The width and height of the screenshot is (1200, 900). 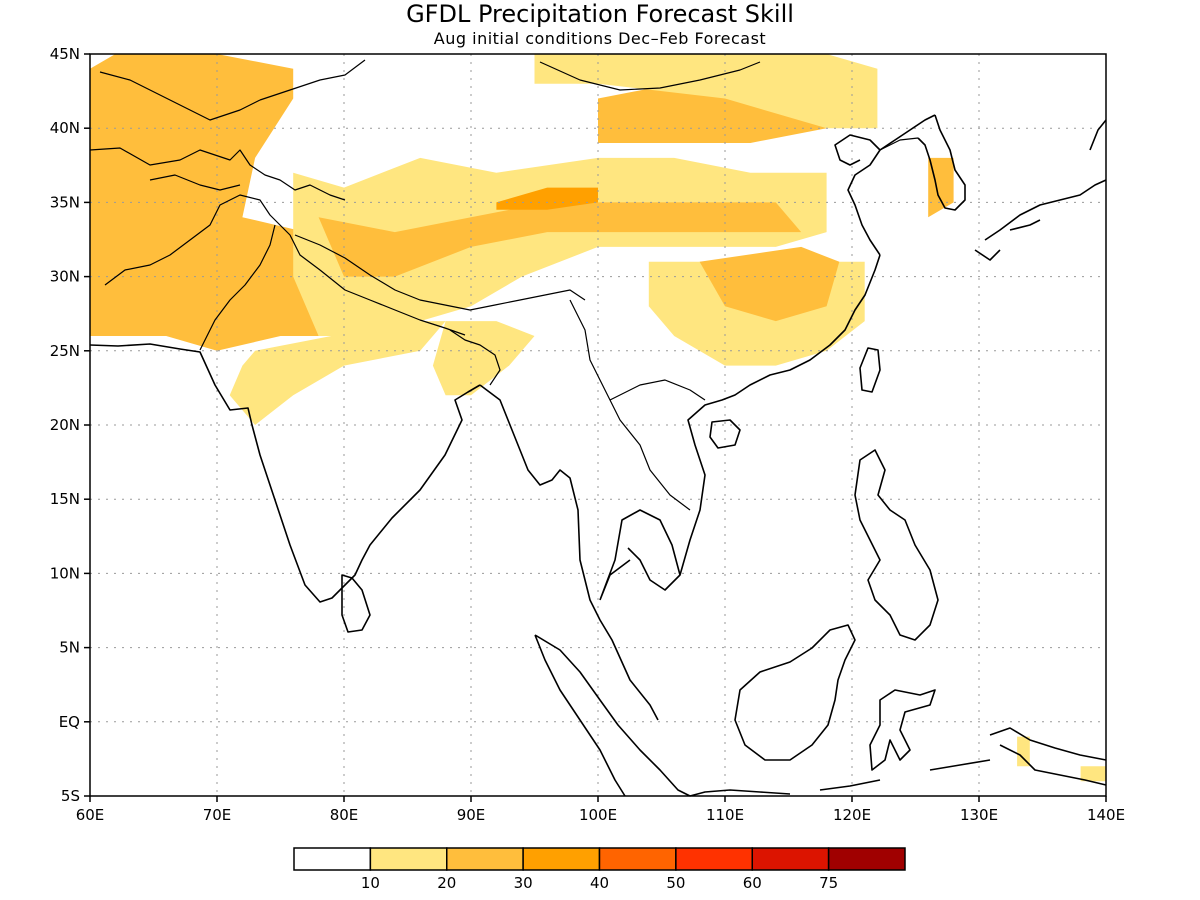 I want to click on colorbar-label: 40, so click(x=599, y=883).